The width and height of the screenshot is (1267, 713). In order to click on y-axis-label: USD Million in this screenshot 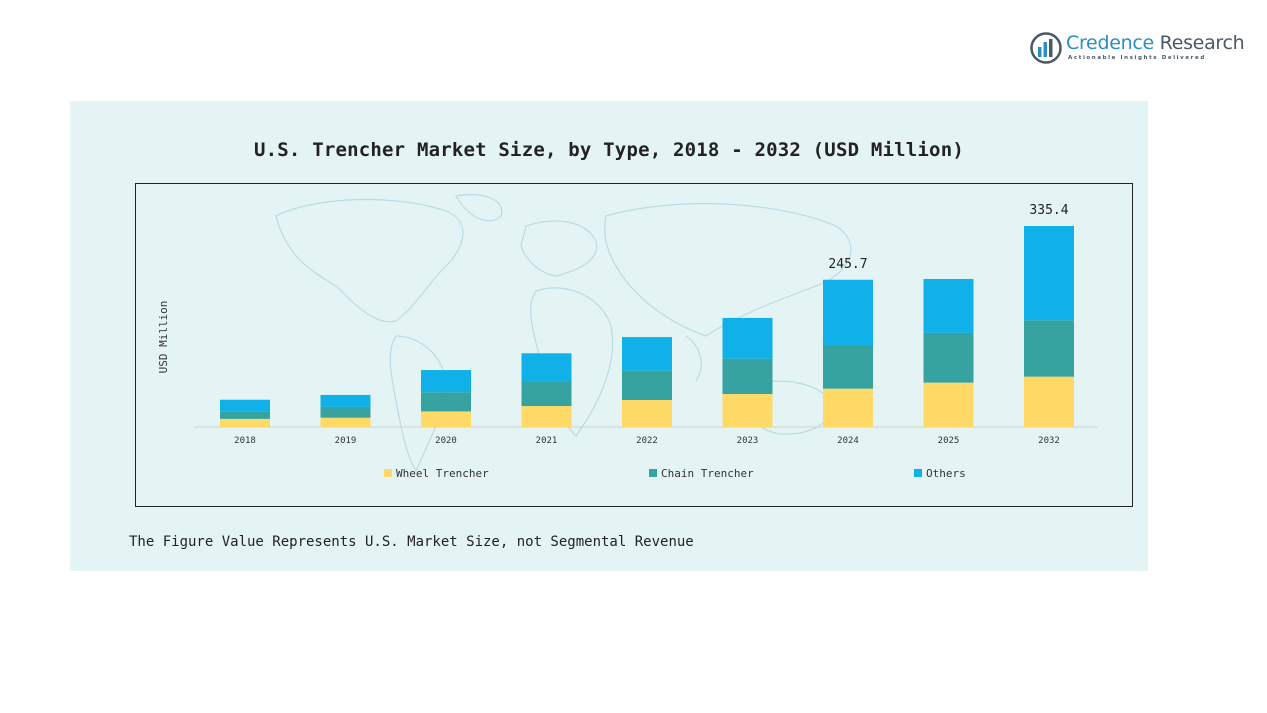, I will do `click(163, 337)`.